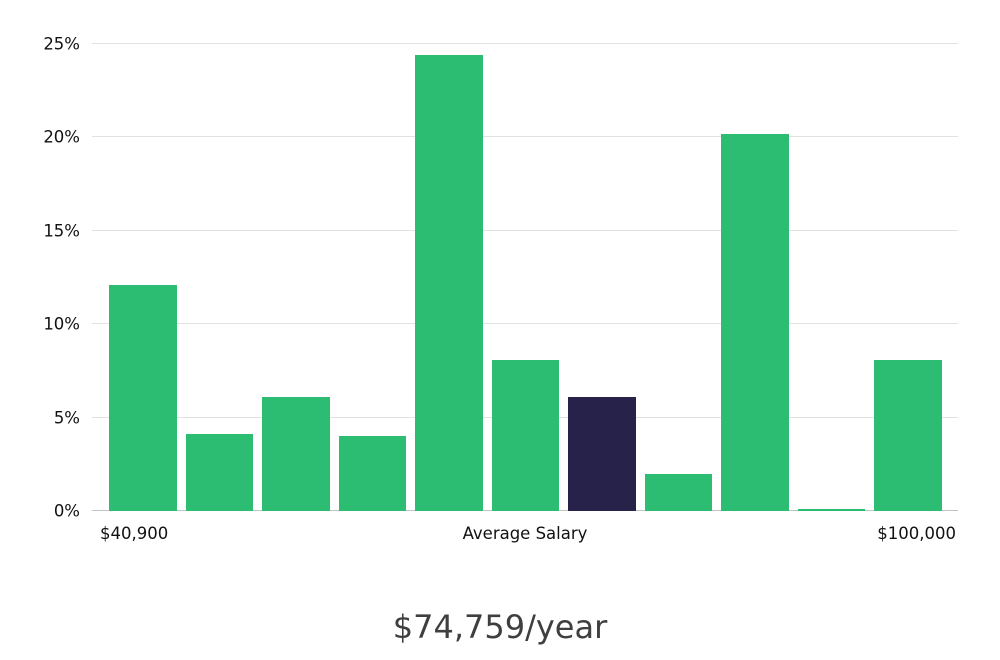 The height and width of the screenshot is (660, 1000). What do you see at coordinates (61, 324) in the screenshot?
I see `y-tick-label: 10%` at bounding box center [61, 324].